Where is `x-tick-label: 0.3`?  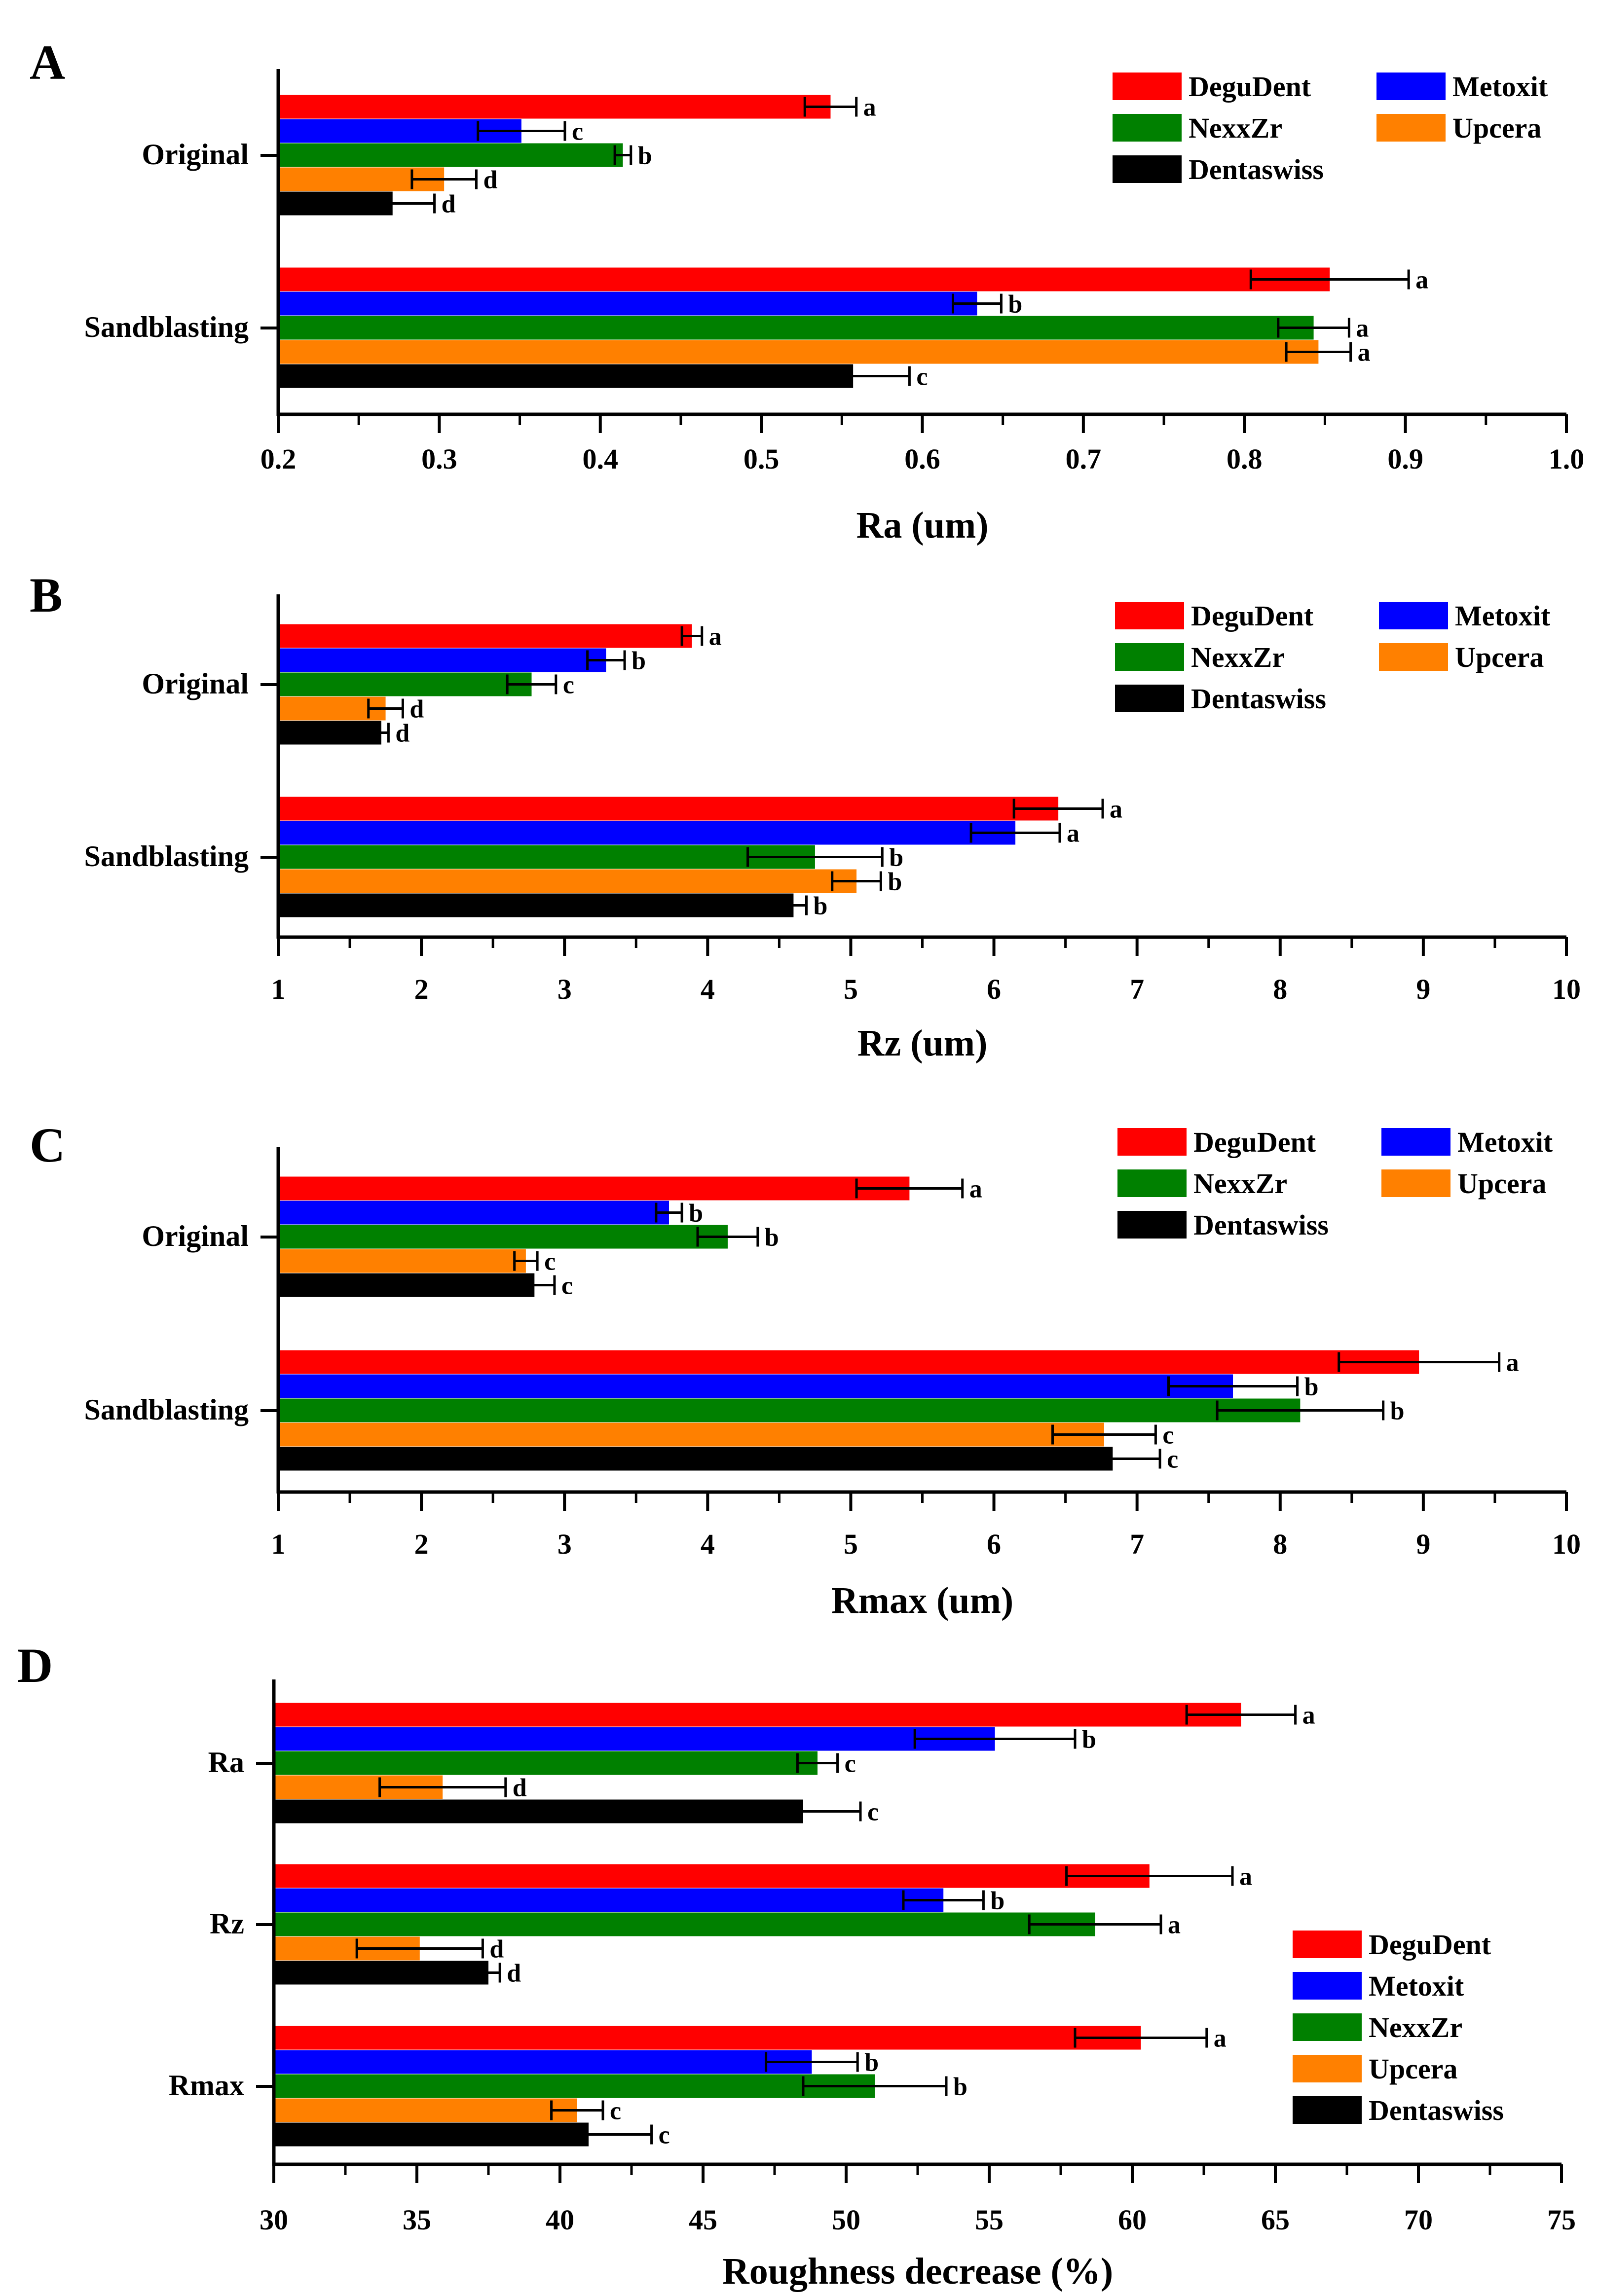
x-tick-label: 0.3 is located at coordinates (439, 459).